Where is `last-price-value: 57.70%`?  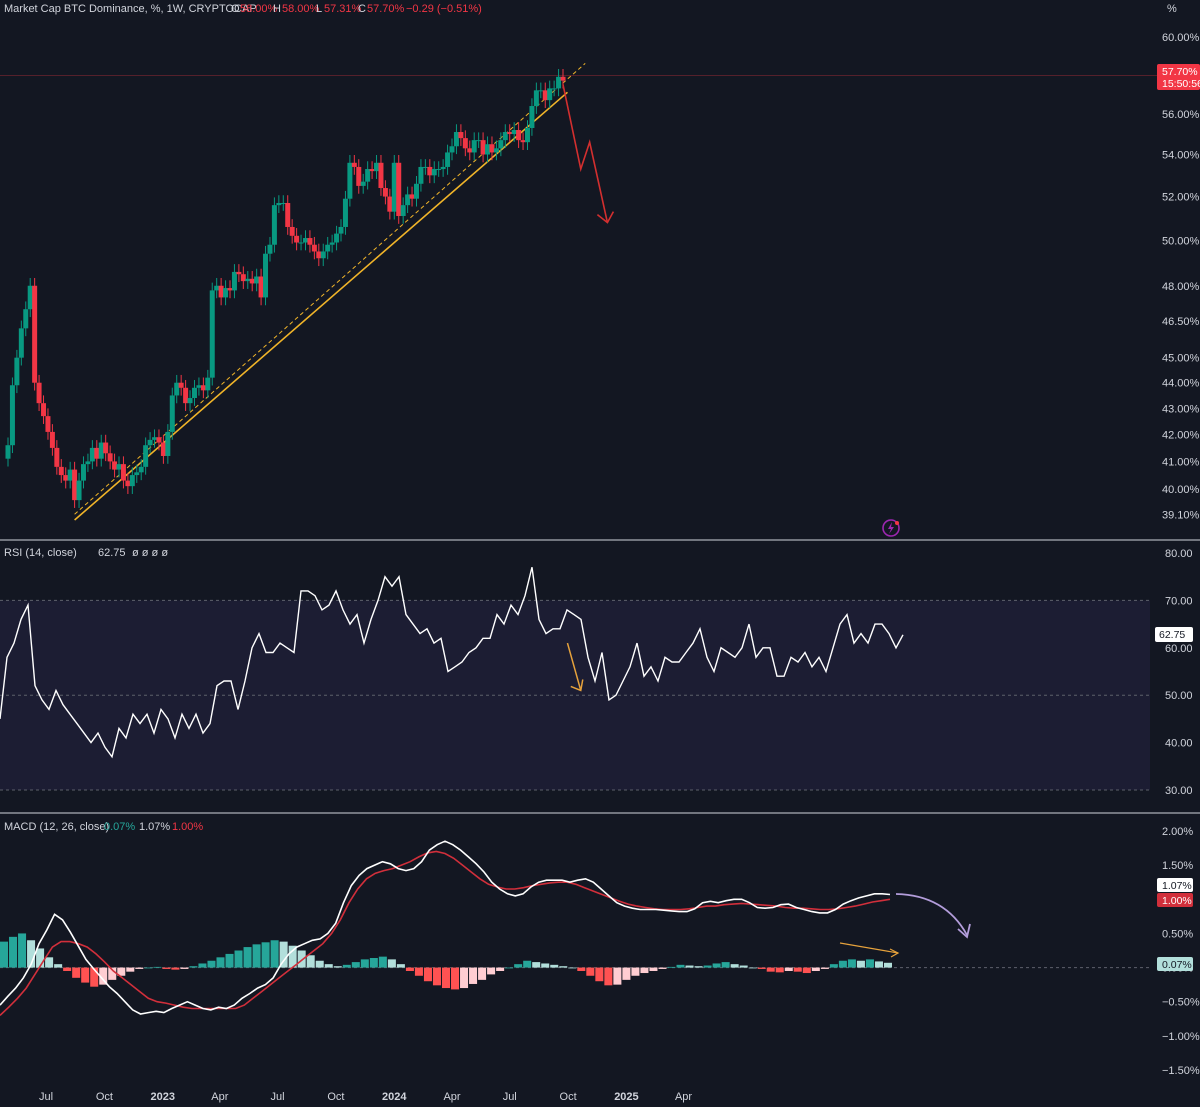
last-price-value: 57.70% is located at coordinates (1180, 72).